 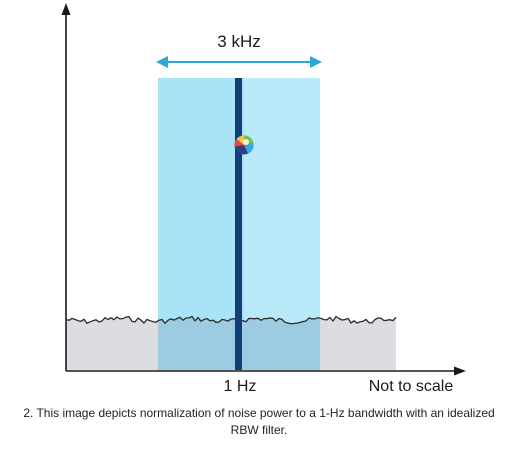 What do you see at coordinates (244, 145) in the screenshot?
I see `colorful-circle-marker-icon` at bounding box center [244, 145].